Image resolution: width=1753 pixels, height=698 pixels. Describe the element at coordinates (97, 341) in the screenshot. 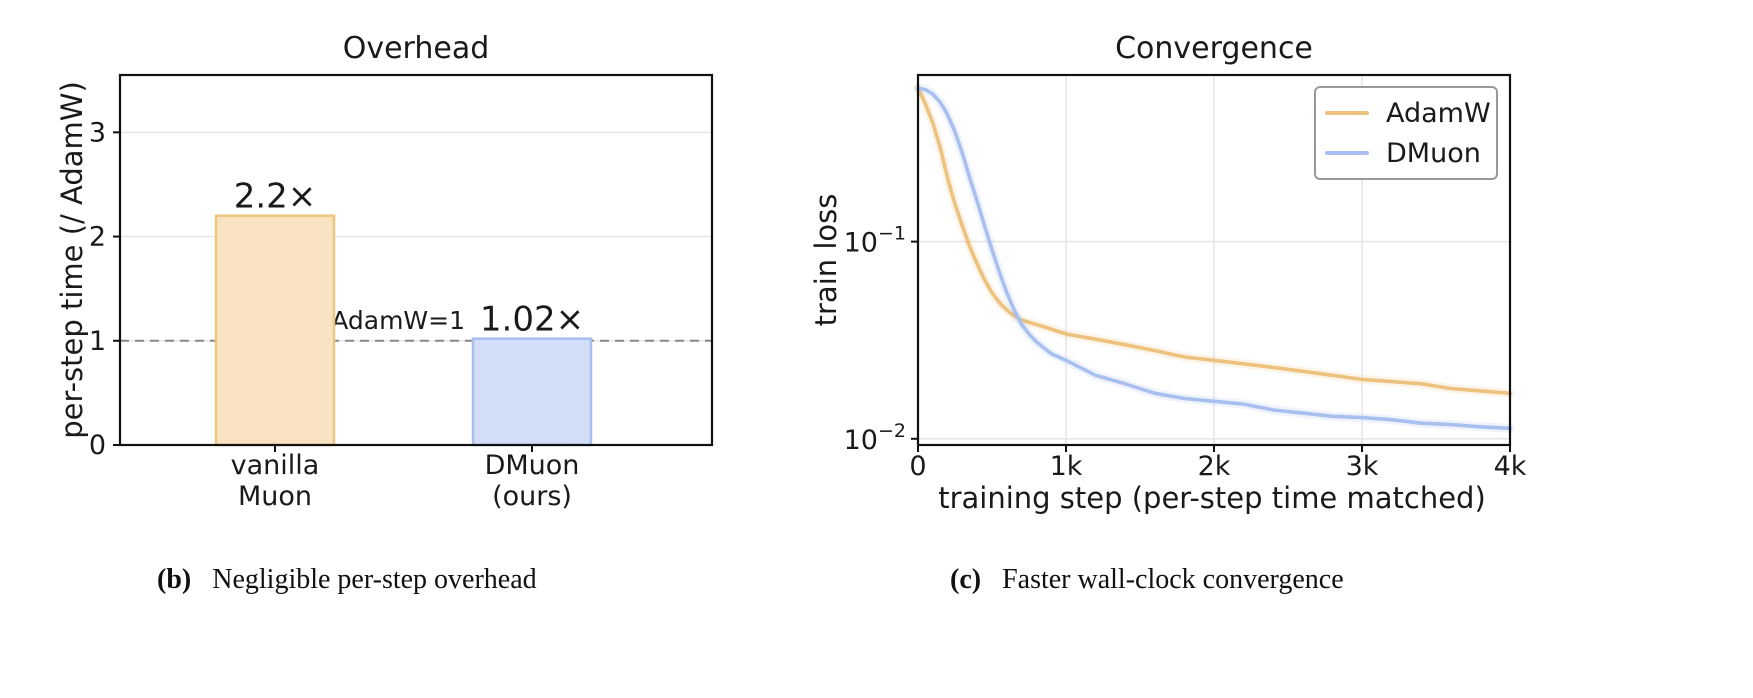

I see `bar-ytick-label-1: 1` at that location.